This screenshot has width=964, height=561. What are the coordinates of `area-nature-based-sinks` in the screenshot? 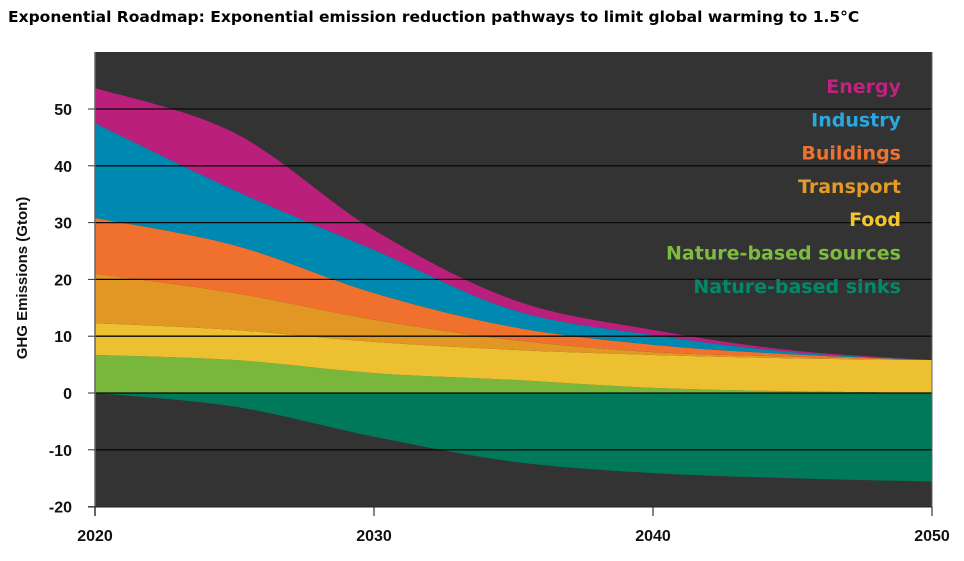 It's located at (513, 437).